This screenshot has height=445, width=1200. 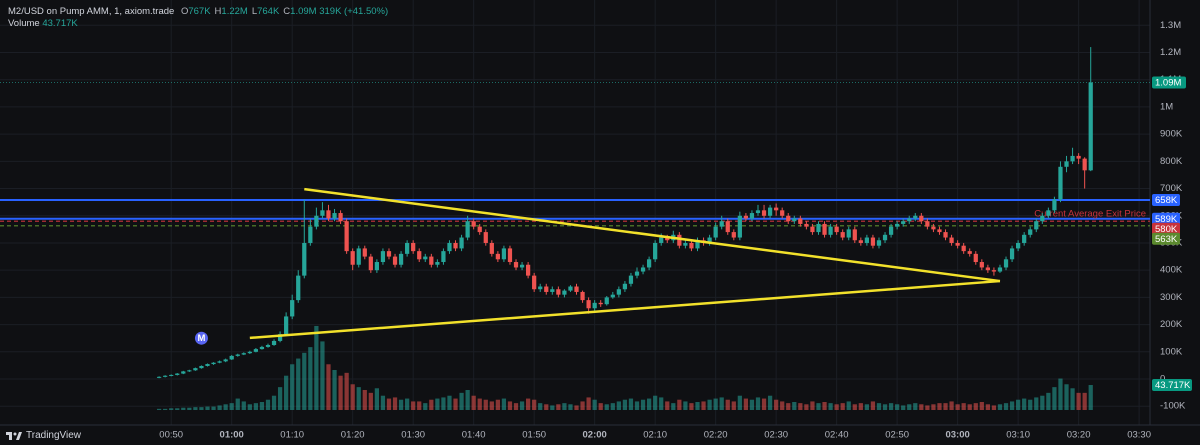 I want to click on x-tick-label: 02:40, so click(x=837, y=435).